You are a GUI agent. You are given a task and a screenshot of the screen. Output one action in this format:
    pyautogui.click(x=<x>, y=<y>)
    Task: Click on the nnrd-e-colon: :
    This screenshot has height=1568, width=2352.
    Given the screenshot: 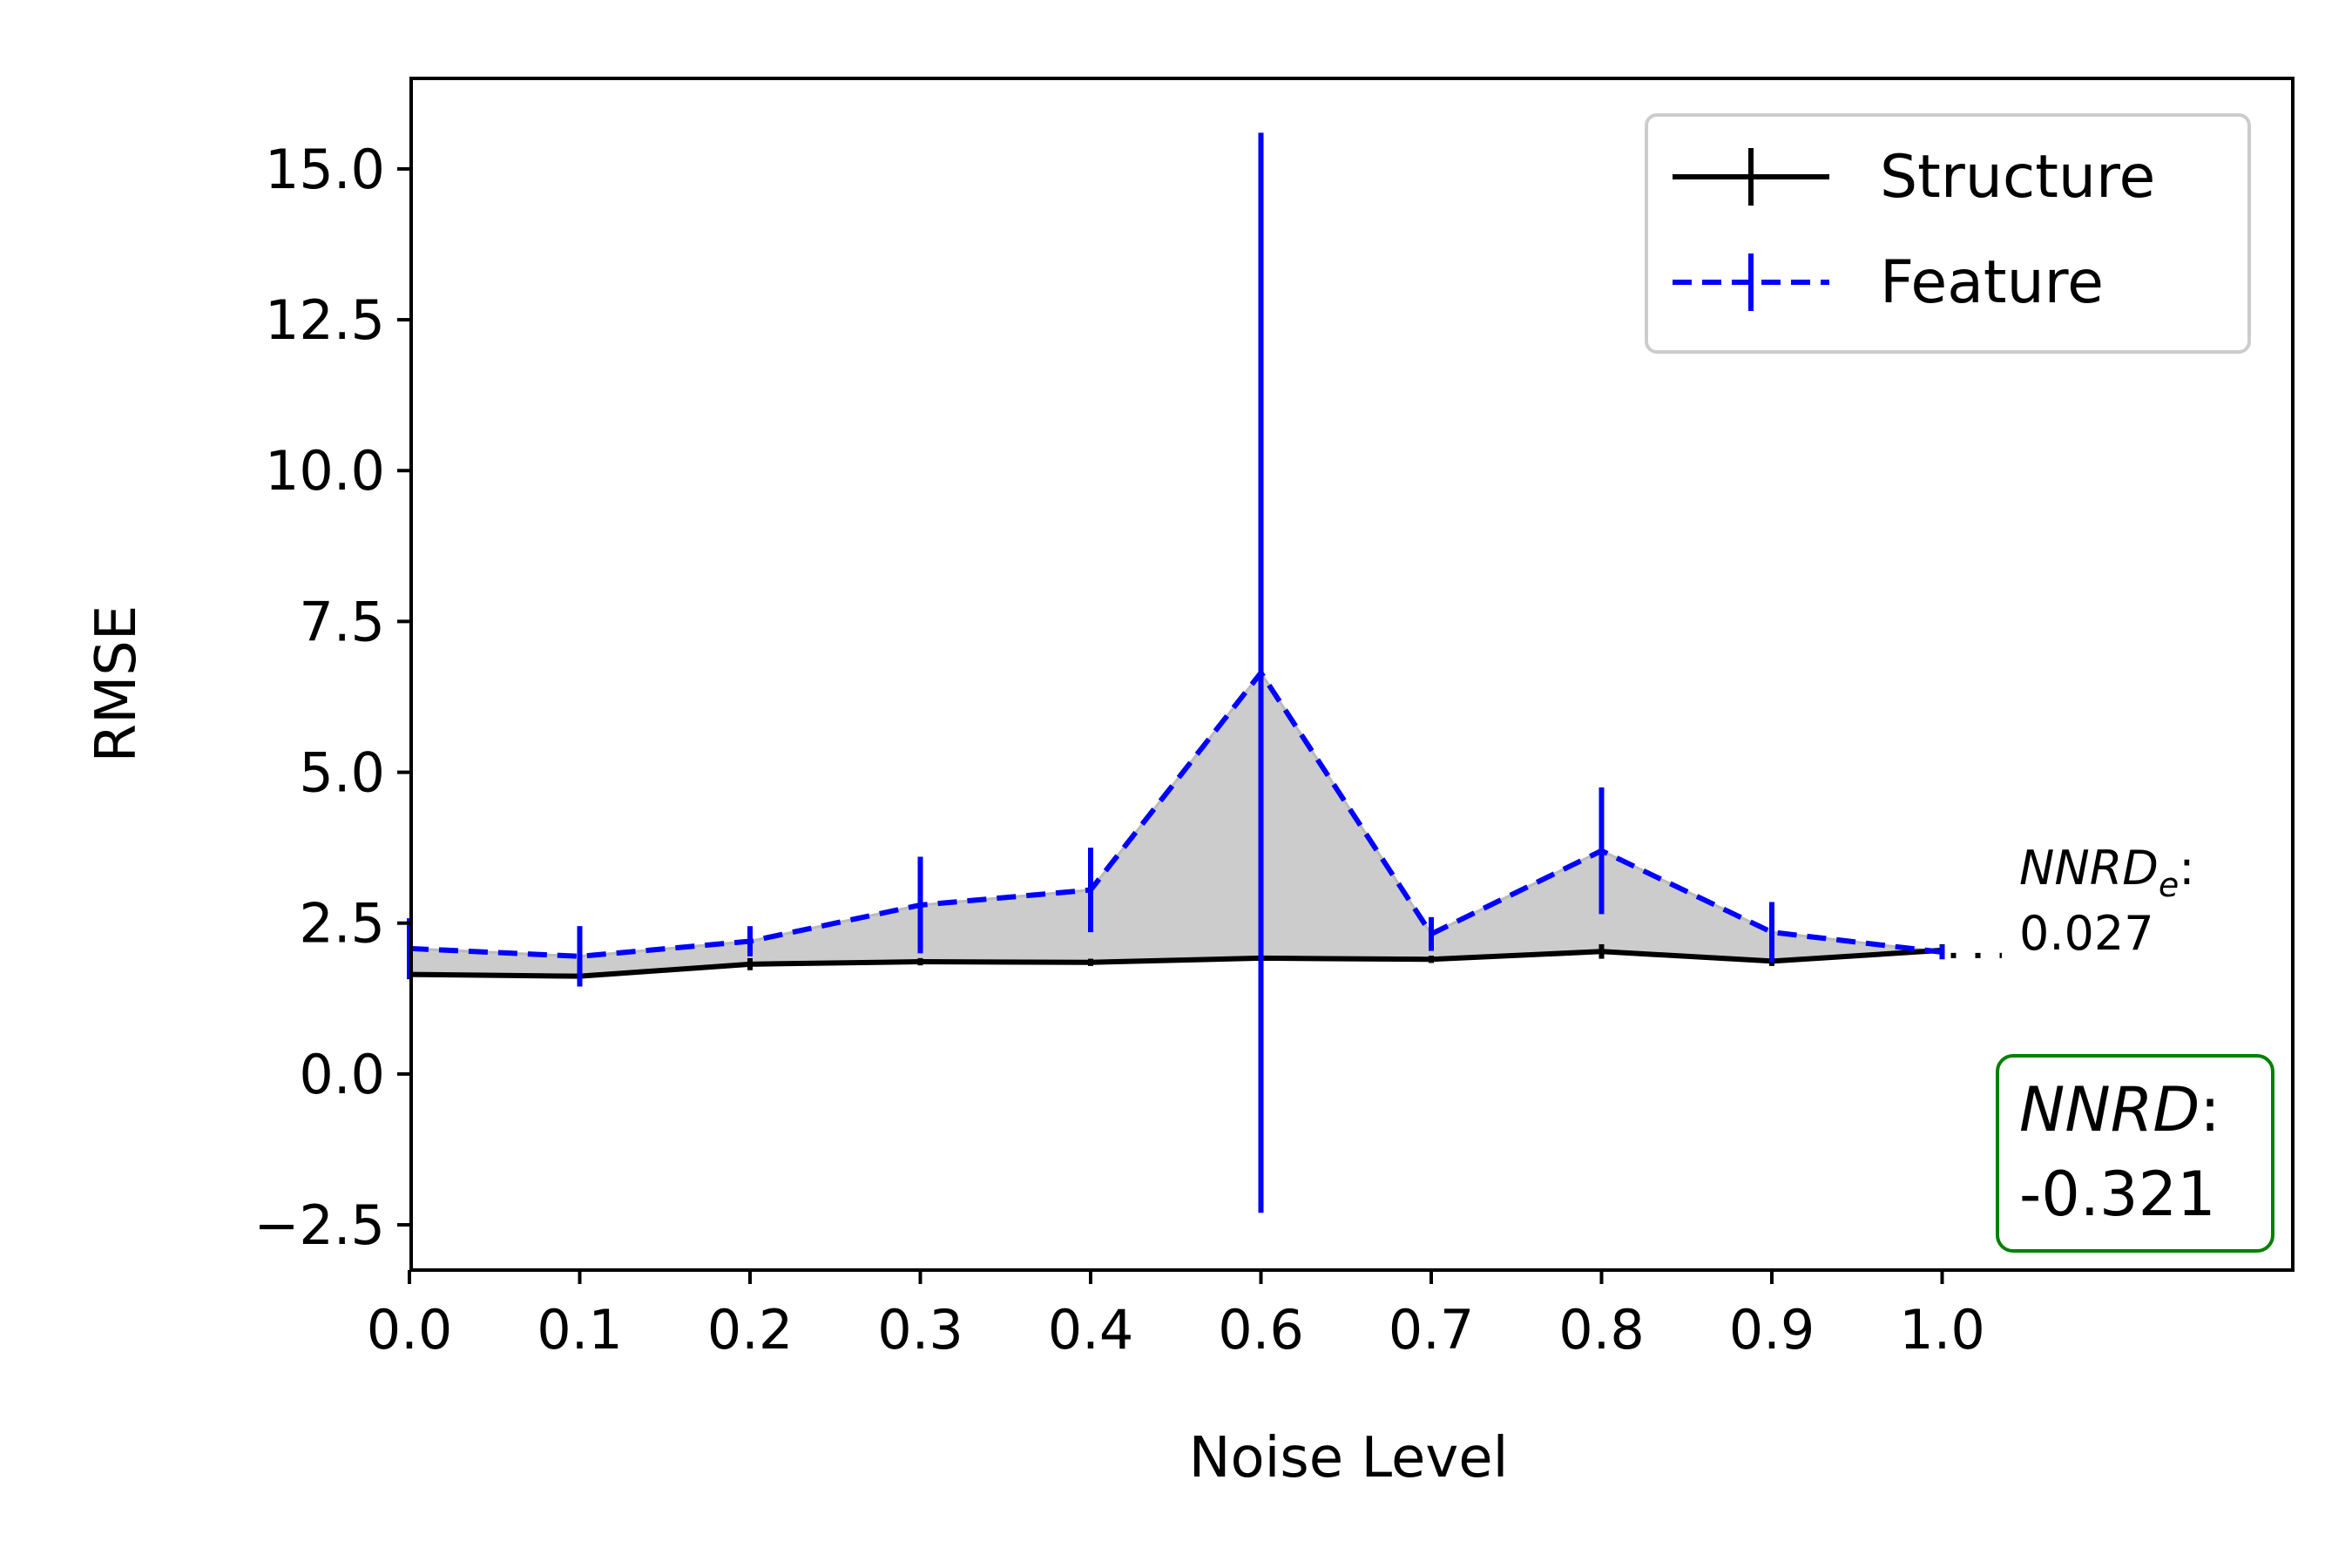 What is the action you would take?
    pyautogui.click(x=2186, y=869)
    